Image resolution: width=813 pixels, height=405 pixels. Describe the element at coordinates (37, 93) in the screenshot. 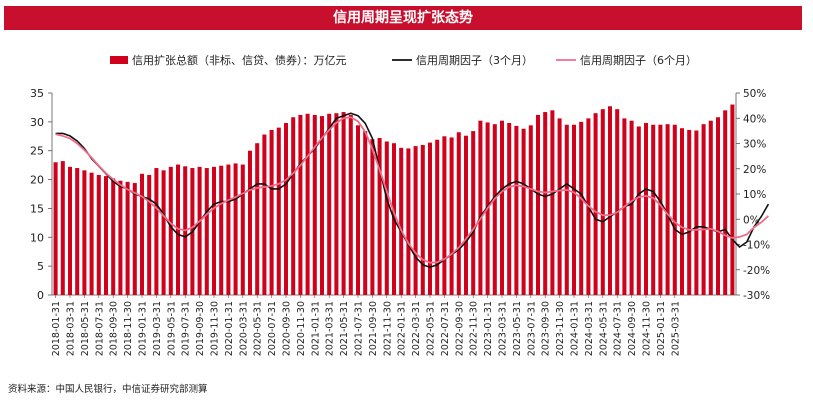

I see `left-tick-label: 35` at that location.